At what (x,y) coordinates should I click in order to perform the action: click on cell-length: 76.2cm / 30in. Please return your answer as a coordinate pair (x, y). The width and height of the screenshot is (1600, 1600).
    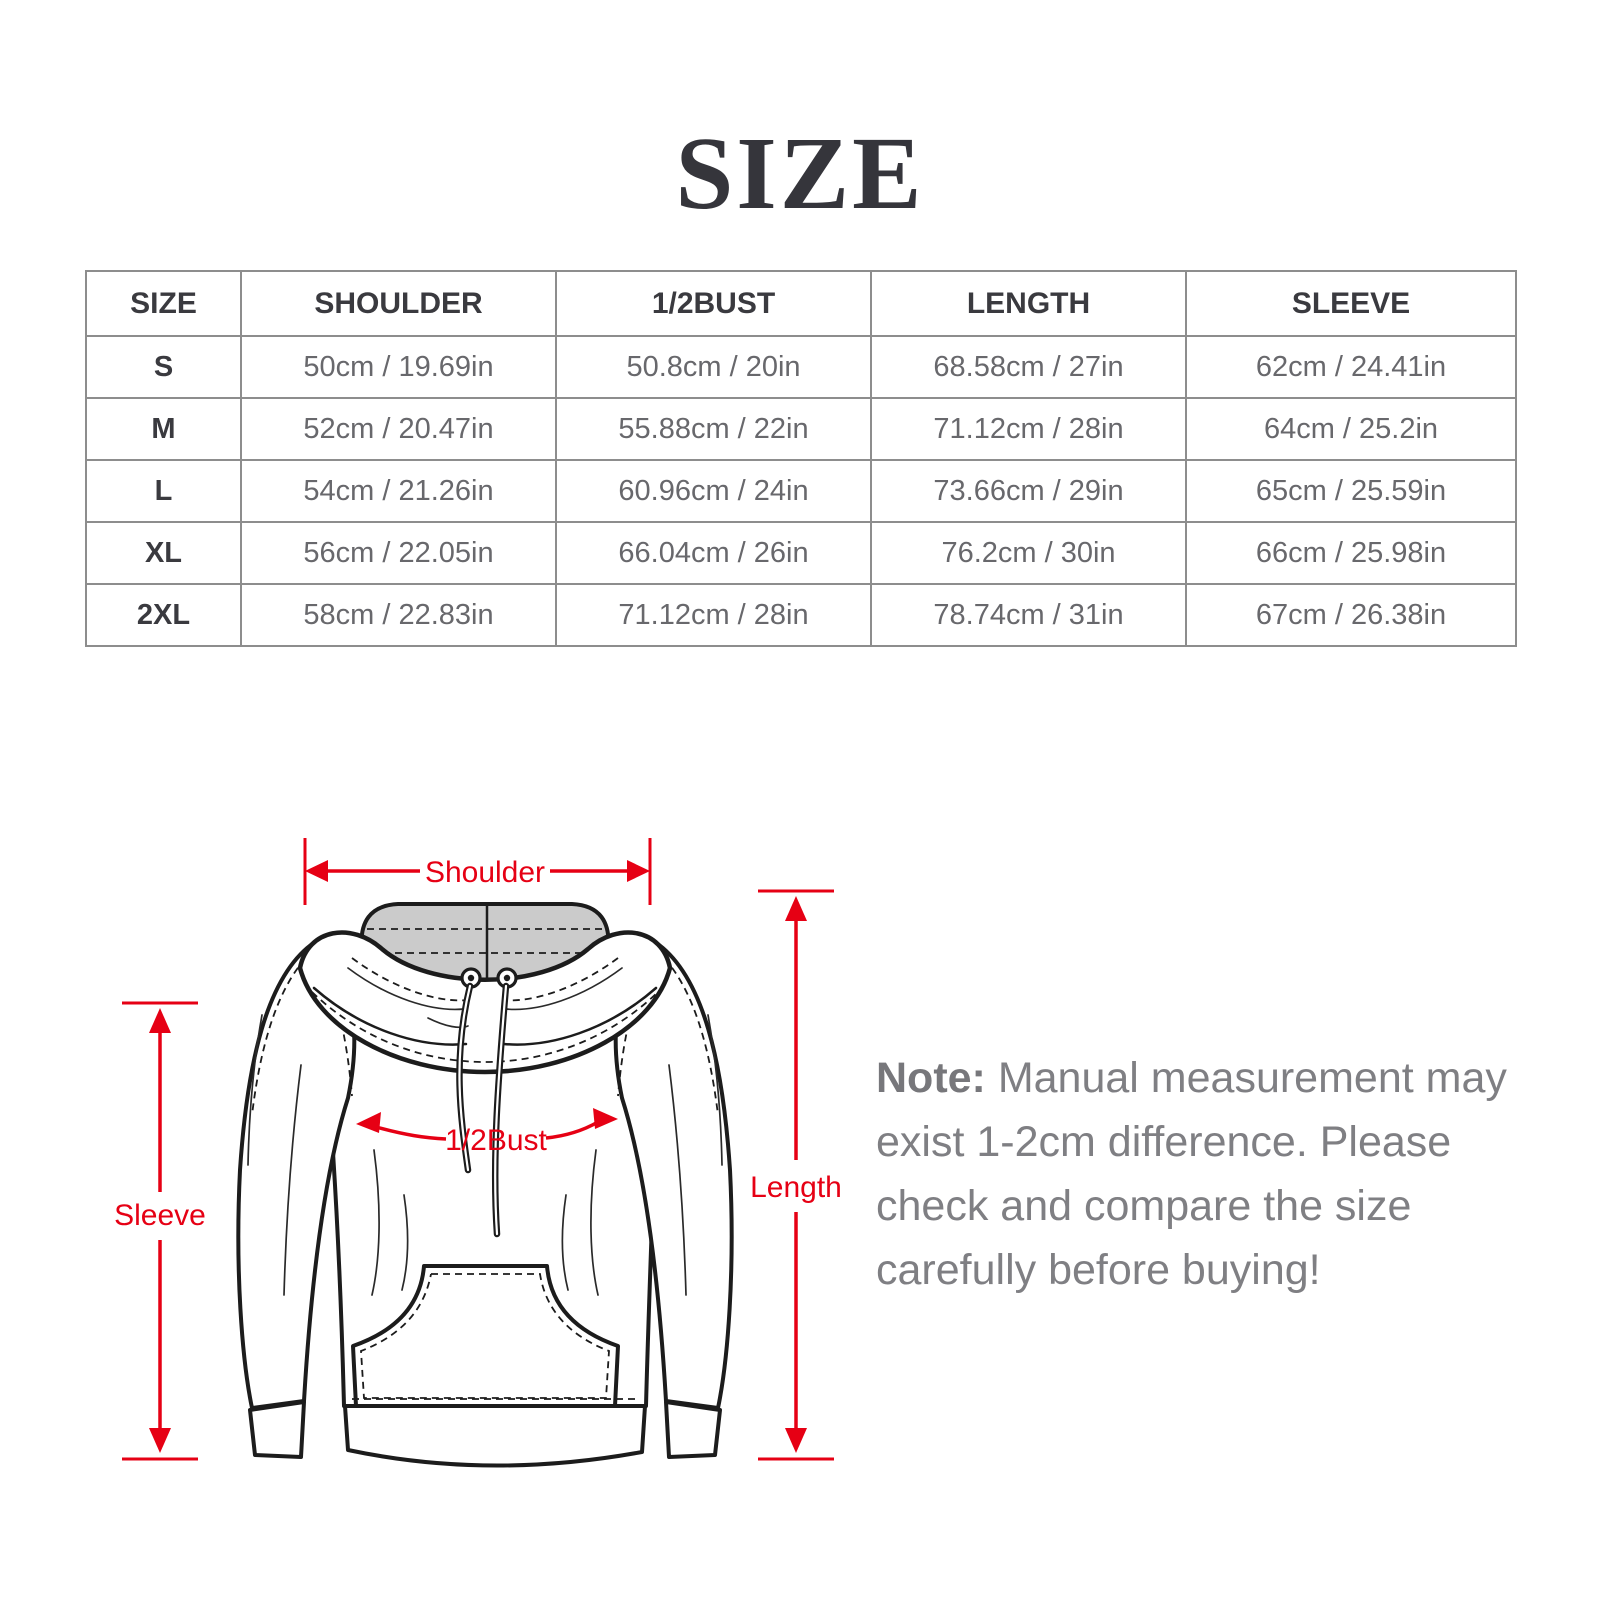
    Looking at the image, I should click on (1028, 553).